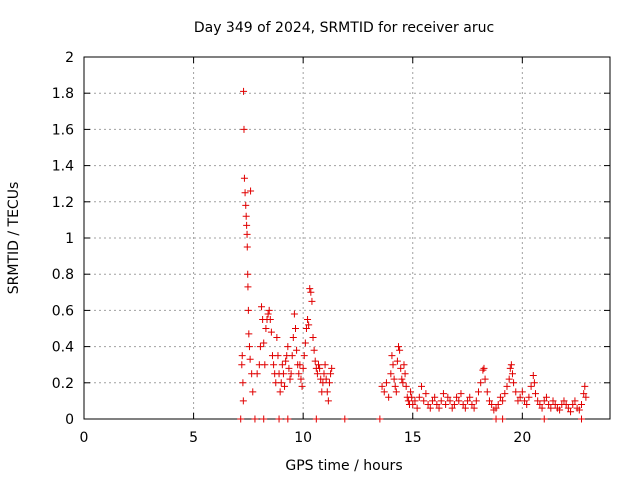 Image resolution: width=640 pixels, height=480 pixels. What do you see at coordinates (84, 438) in the screenshot?
I see `x-tick-label: 0` at bounding box center [84, 438].